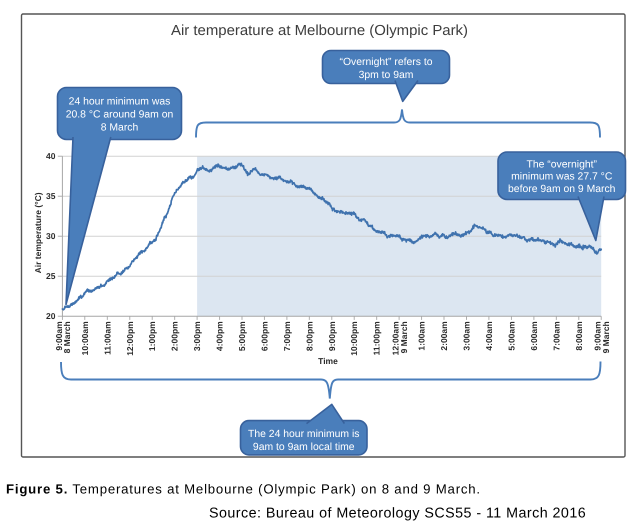 The image size is (638, 528). What do you see at coordinates (562, 189) in the screenshot?
I see `svg-text: before 9am on 9 March` at bounding box center [562, 189].